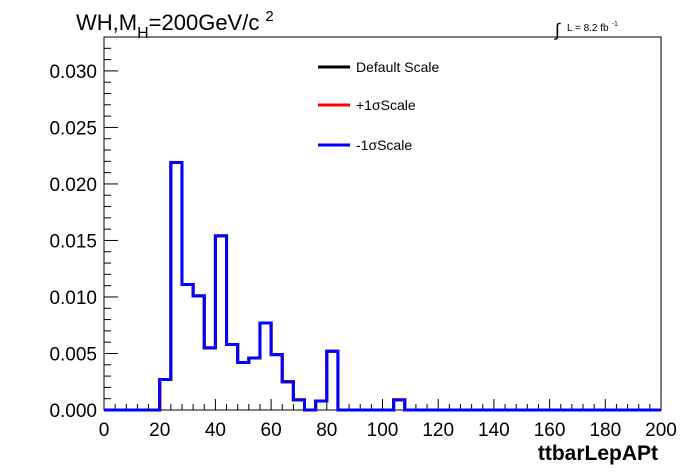  I want to click on y-axis: 0.000 0.005 0.010 0.015 0.020 0.025 0.030, so click(83, 234).